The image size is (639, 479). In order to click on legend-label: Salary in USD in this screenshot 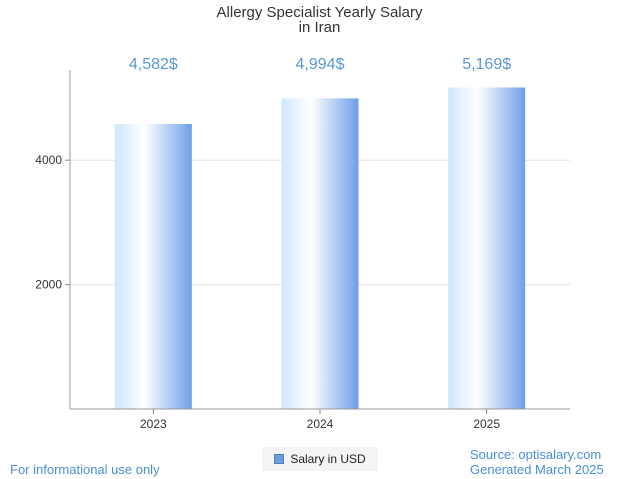, I will do `click(328, 459)`.